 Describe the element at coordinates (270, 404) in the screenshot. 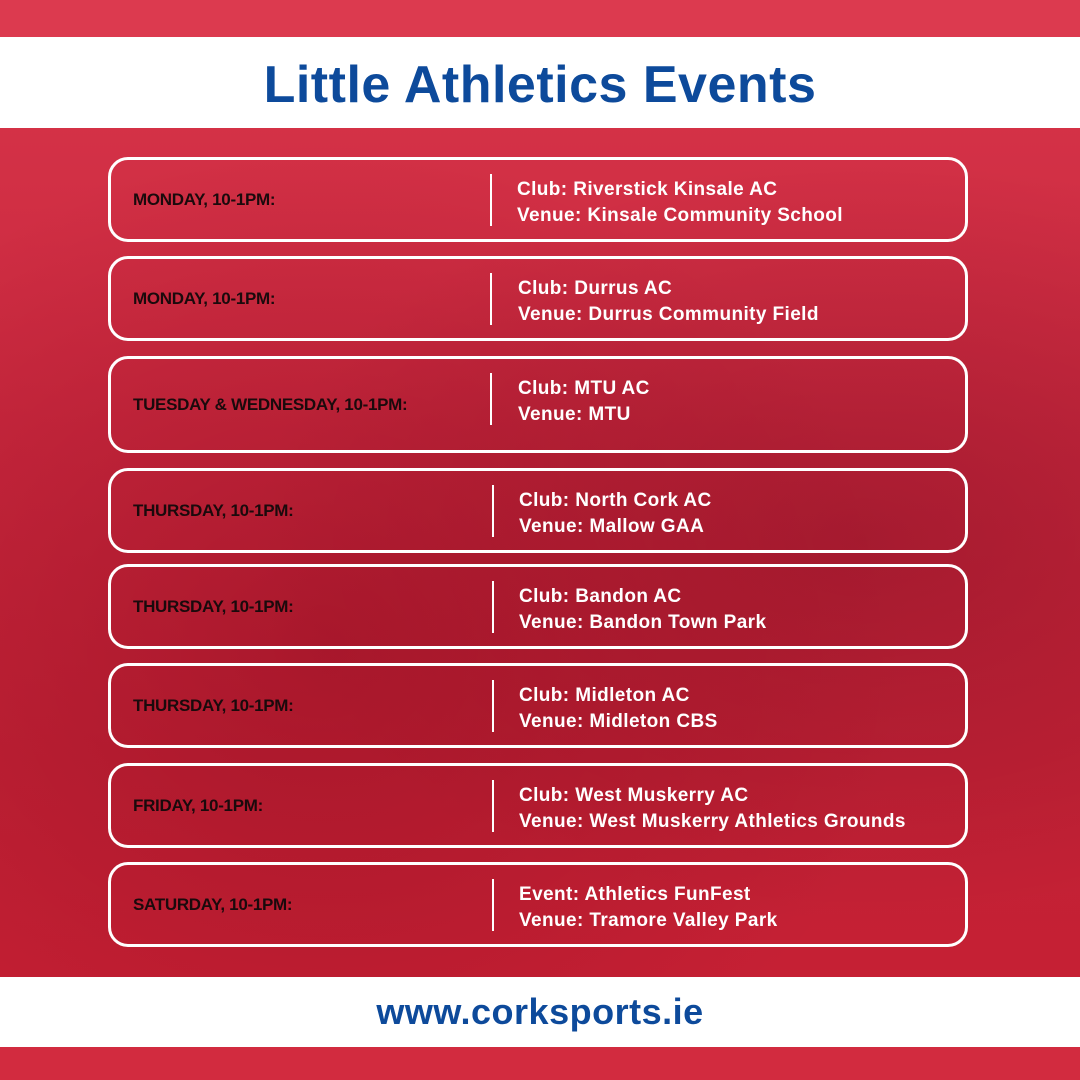

I see `event-day: TUESDAY & WEDNESDAY, 10-1PM:` at that location.